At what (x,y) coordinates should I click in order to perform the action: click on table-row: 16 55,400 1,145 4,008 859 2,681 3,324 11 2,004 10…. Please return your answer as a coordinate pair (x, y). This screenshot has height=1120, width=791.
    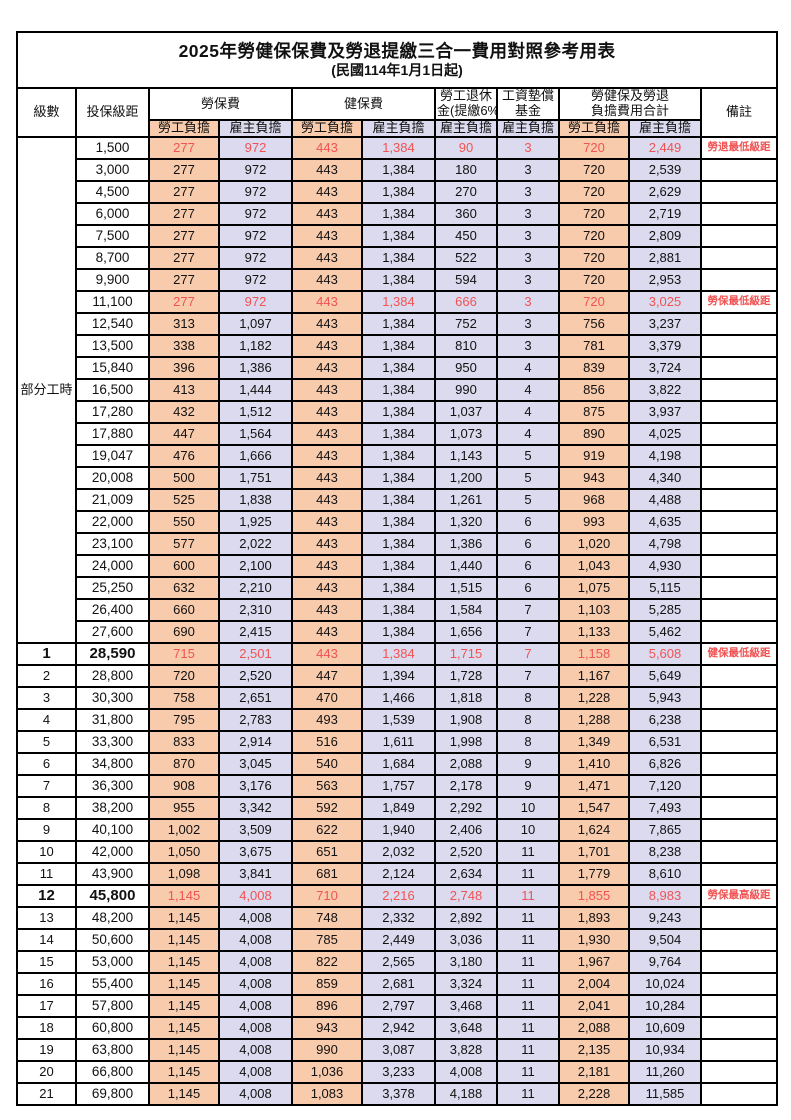
    Looking at the image, I should click on (397, 984).